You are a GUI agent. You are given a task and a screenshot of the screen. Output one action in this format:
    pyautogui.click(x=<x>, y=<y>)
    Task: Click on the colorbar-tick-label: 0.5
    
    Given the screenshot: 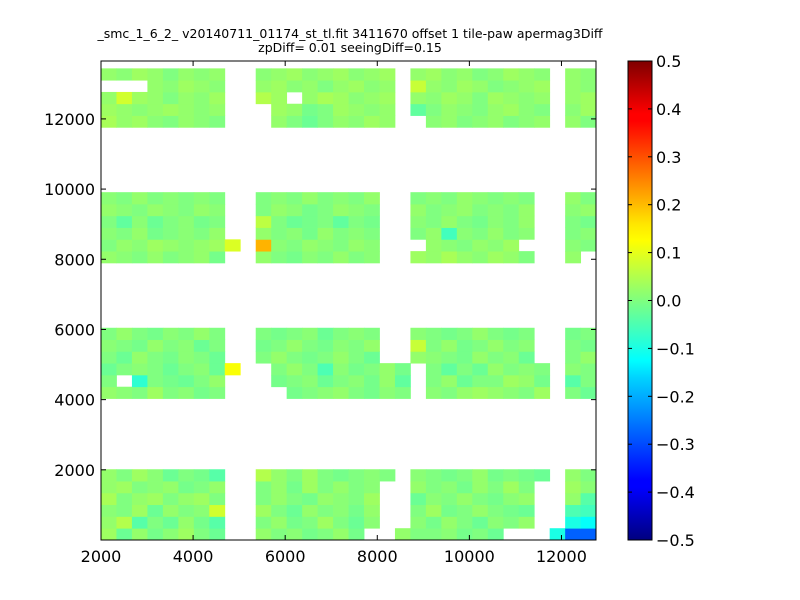 What is the action you would take?
    pyautogui.click(x=668, y=61)
    